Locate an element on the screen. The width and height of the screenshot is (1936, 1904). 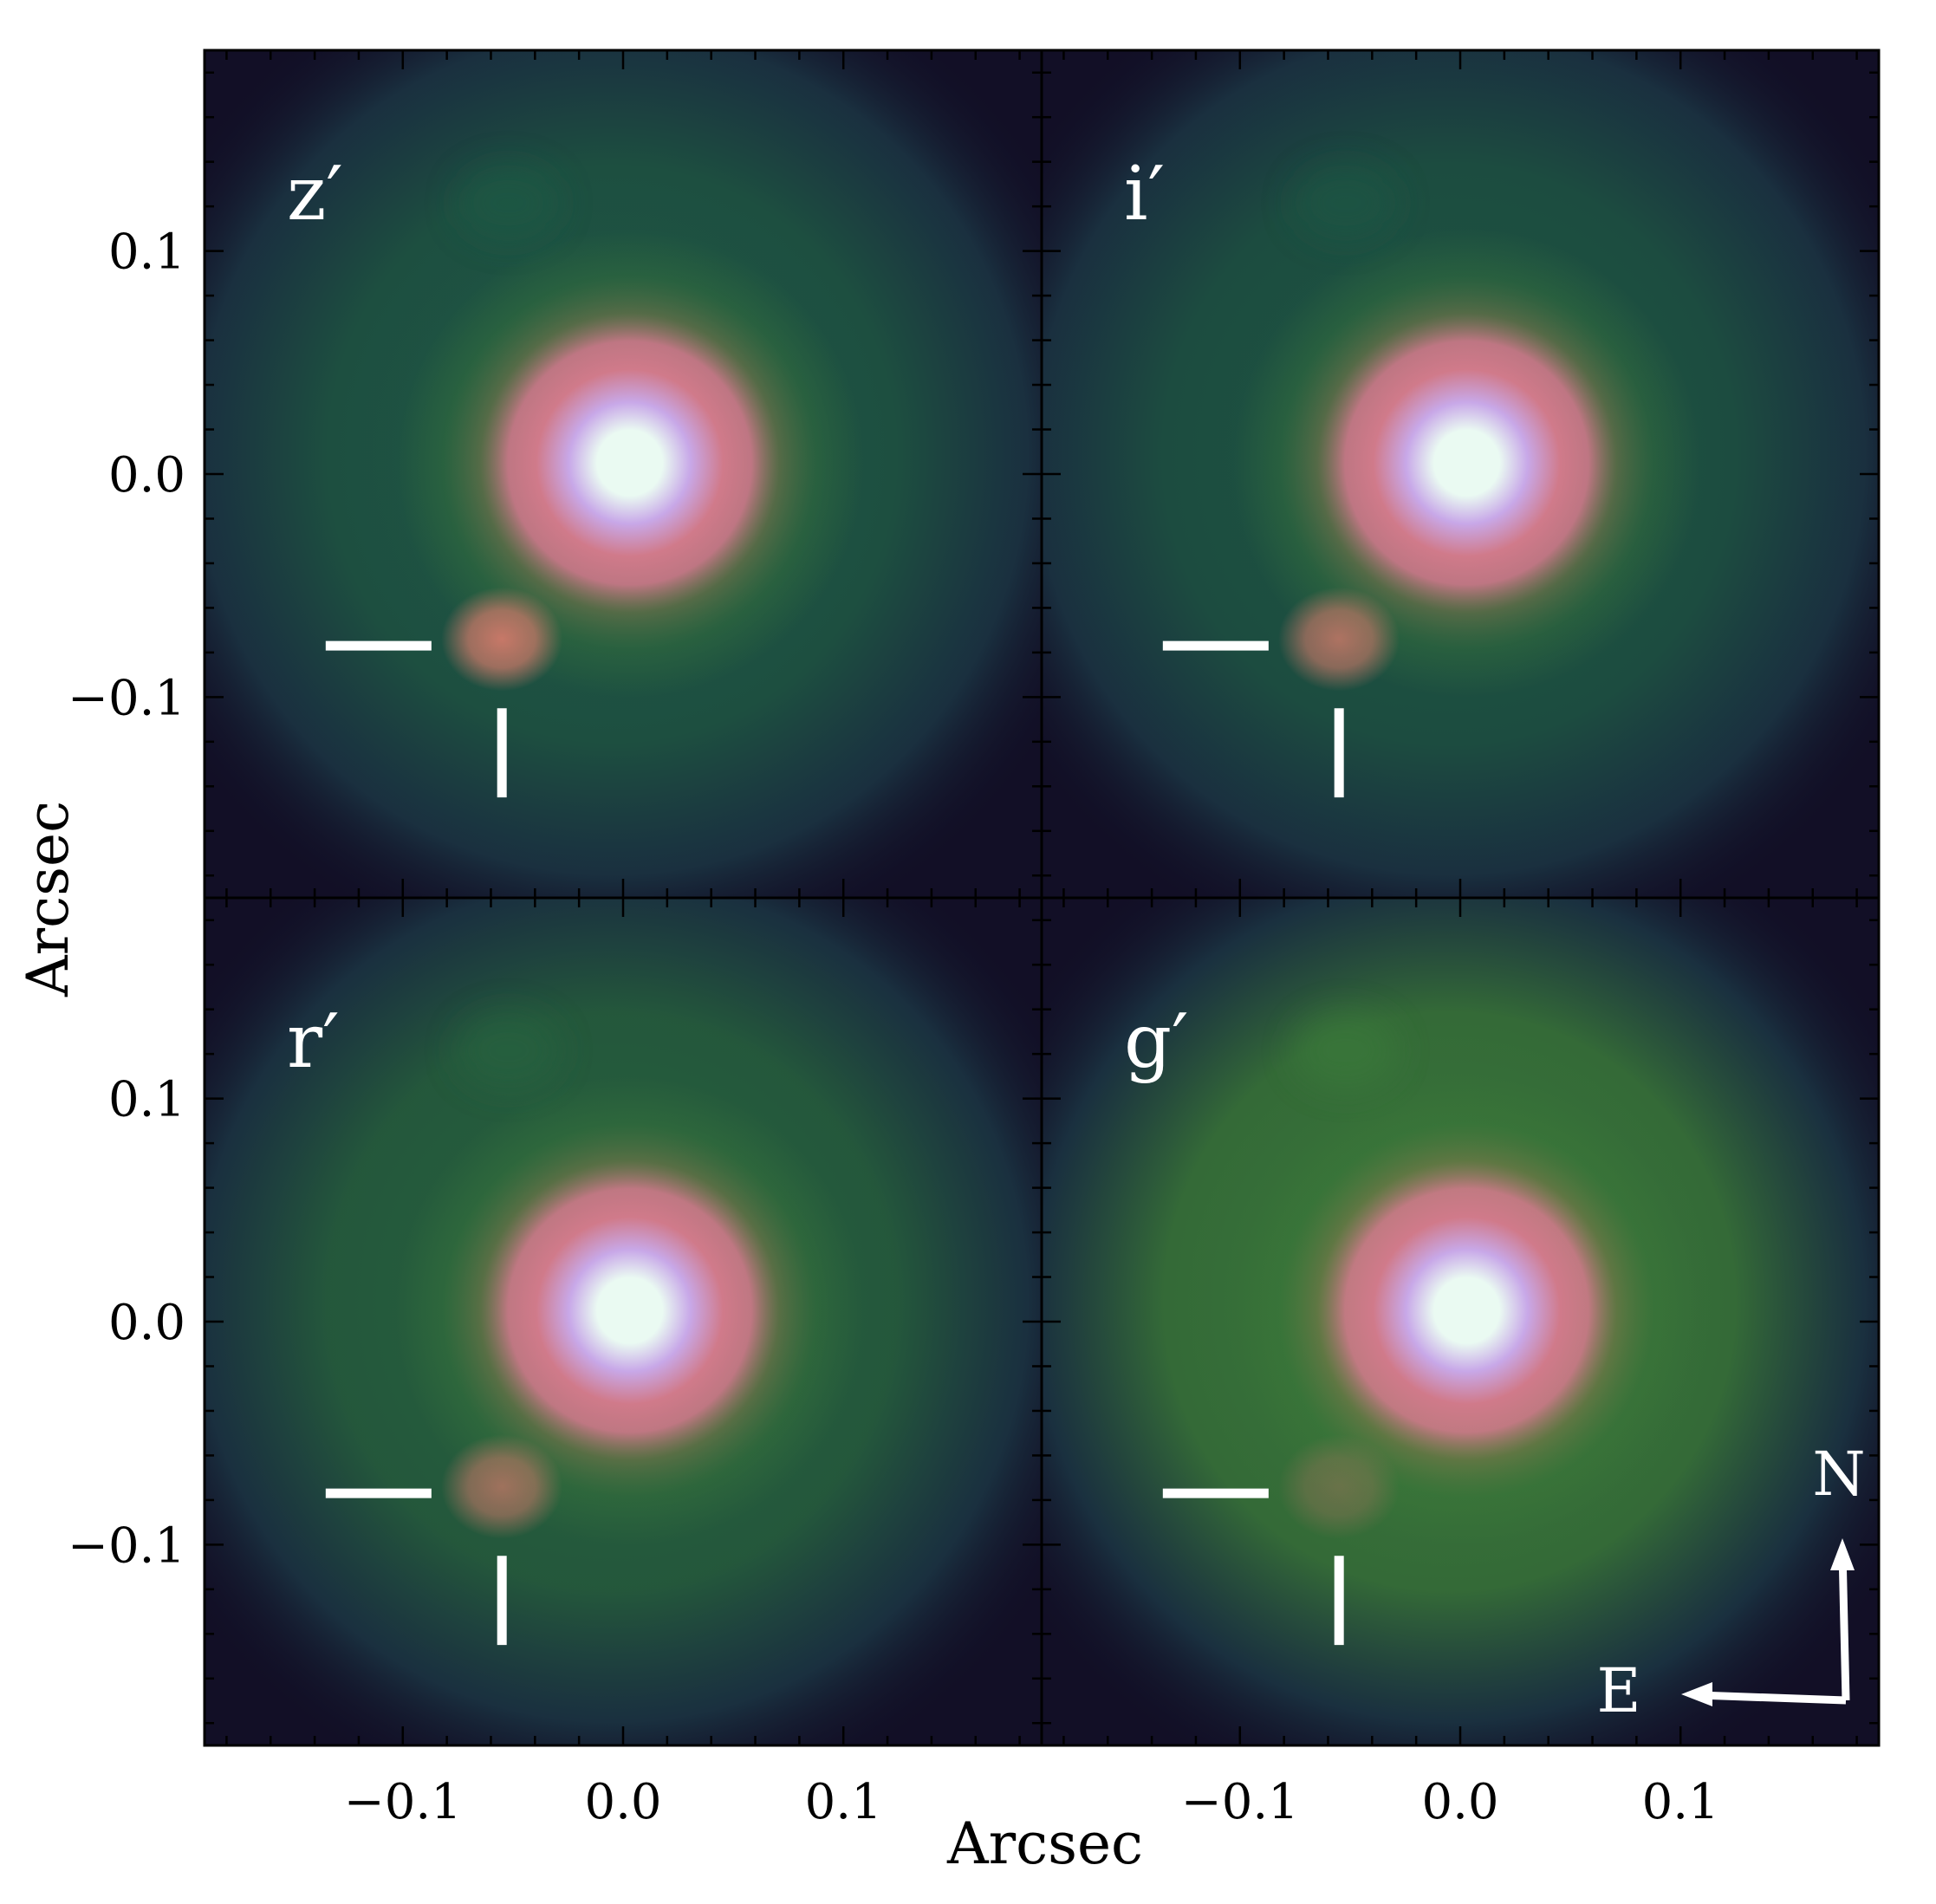
east-arrow-head is located at coordinates (1696, 1694).